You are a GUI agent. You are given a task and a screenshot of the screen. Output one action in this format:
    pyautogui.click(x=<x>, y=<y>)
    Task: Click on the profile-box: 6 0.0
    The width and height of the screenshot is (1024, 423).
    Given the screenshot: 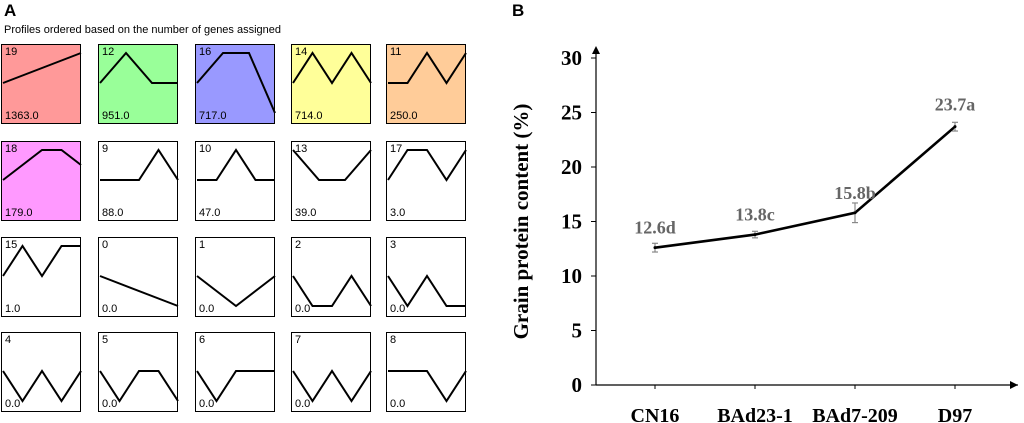 What is the action you would take?
    pyautogui.click(x=235, y=372)
    